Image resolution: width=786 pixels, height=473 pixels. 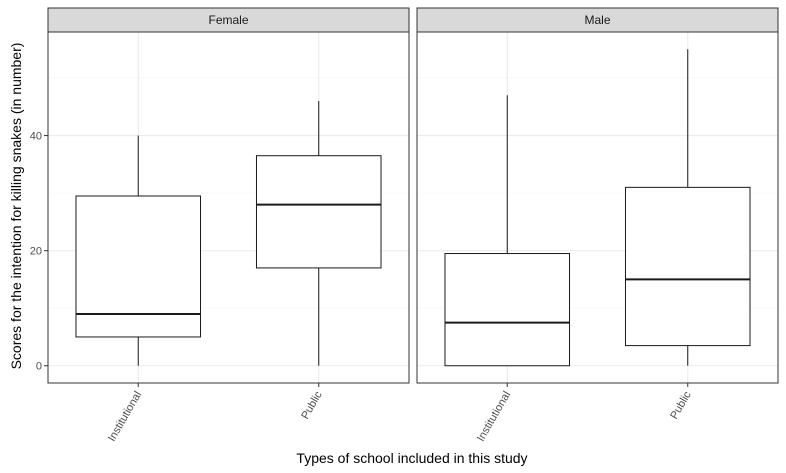 What do you see at coordinates (36, 252) in the screenshot?
I see `y-tick-label: 20` at bounding box center [36, 252].